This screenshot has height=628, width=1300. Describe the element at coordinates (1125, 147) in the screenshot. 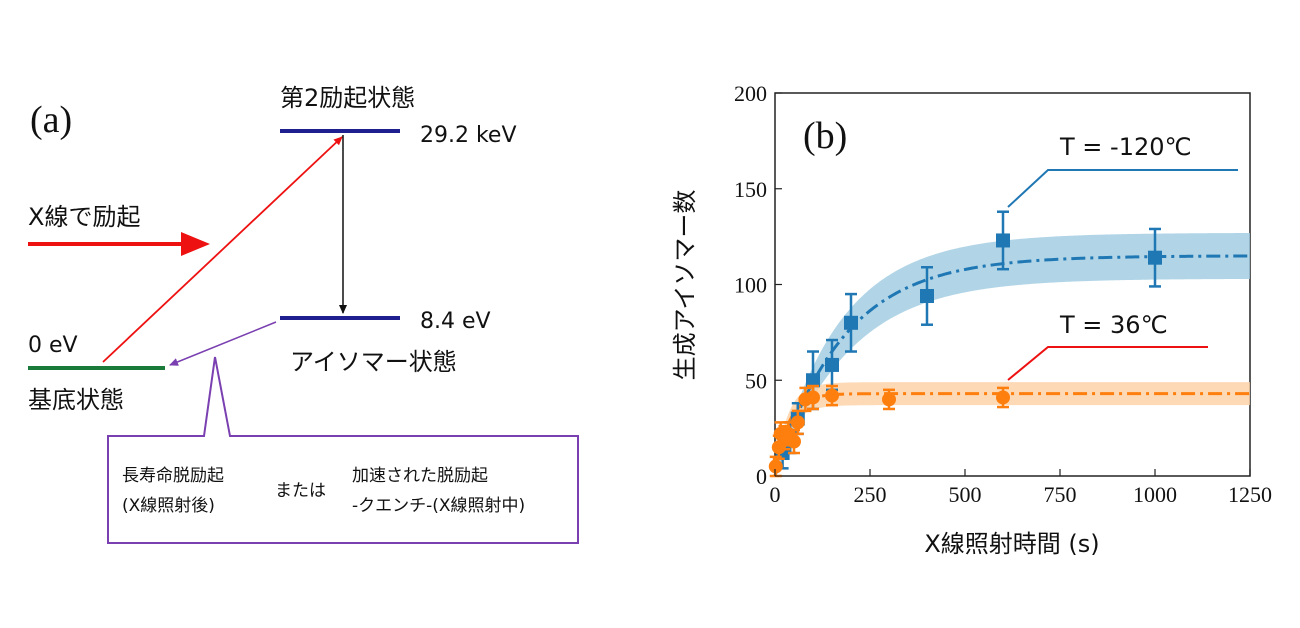

I see `legend-label-cold: T = -120℃` at that location.